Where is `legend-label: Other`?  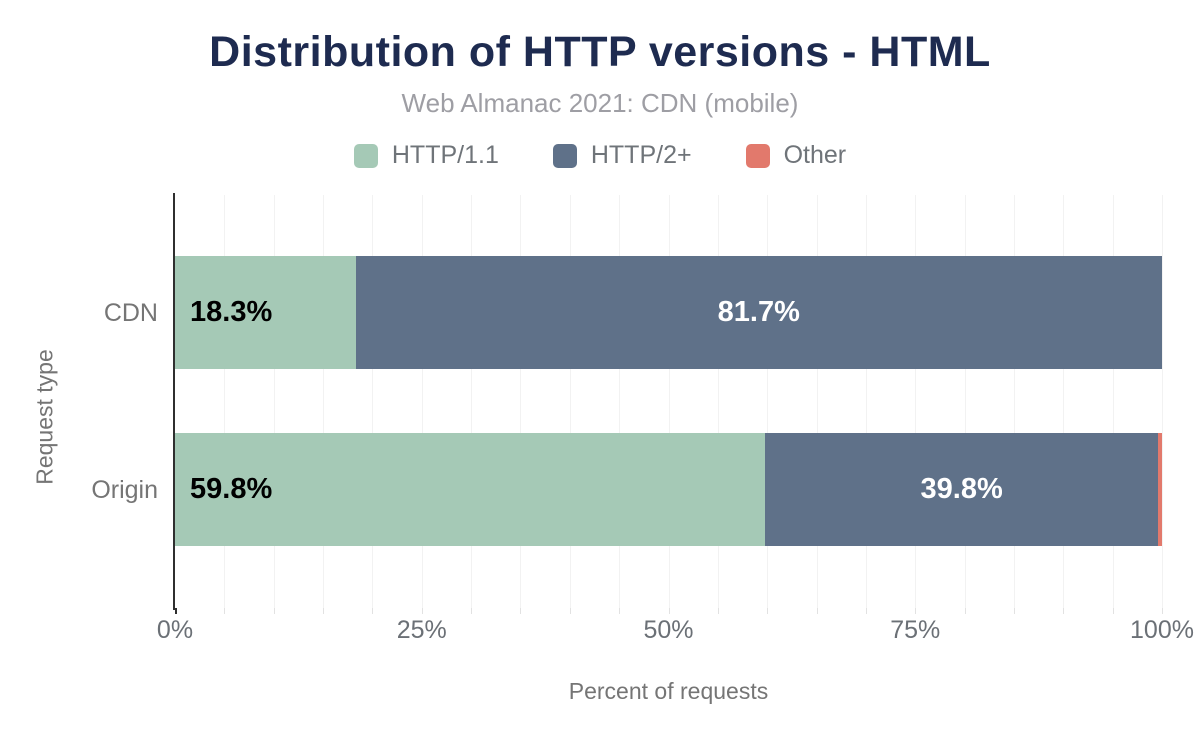
legend-label: Other is located at coordinates (815, 155).